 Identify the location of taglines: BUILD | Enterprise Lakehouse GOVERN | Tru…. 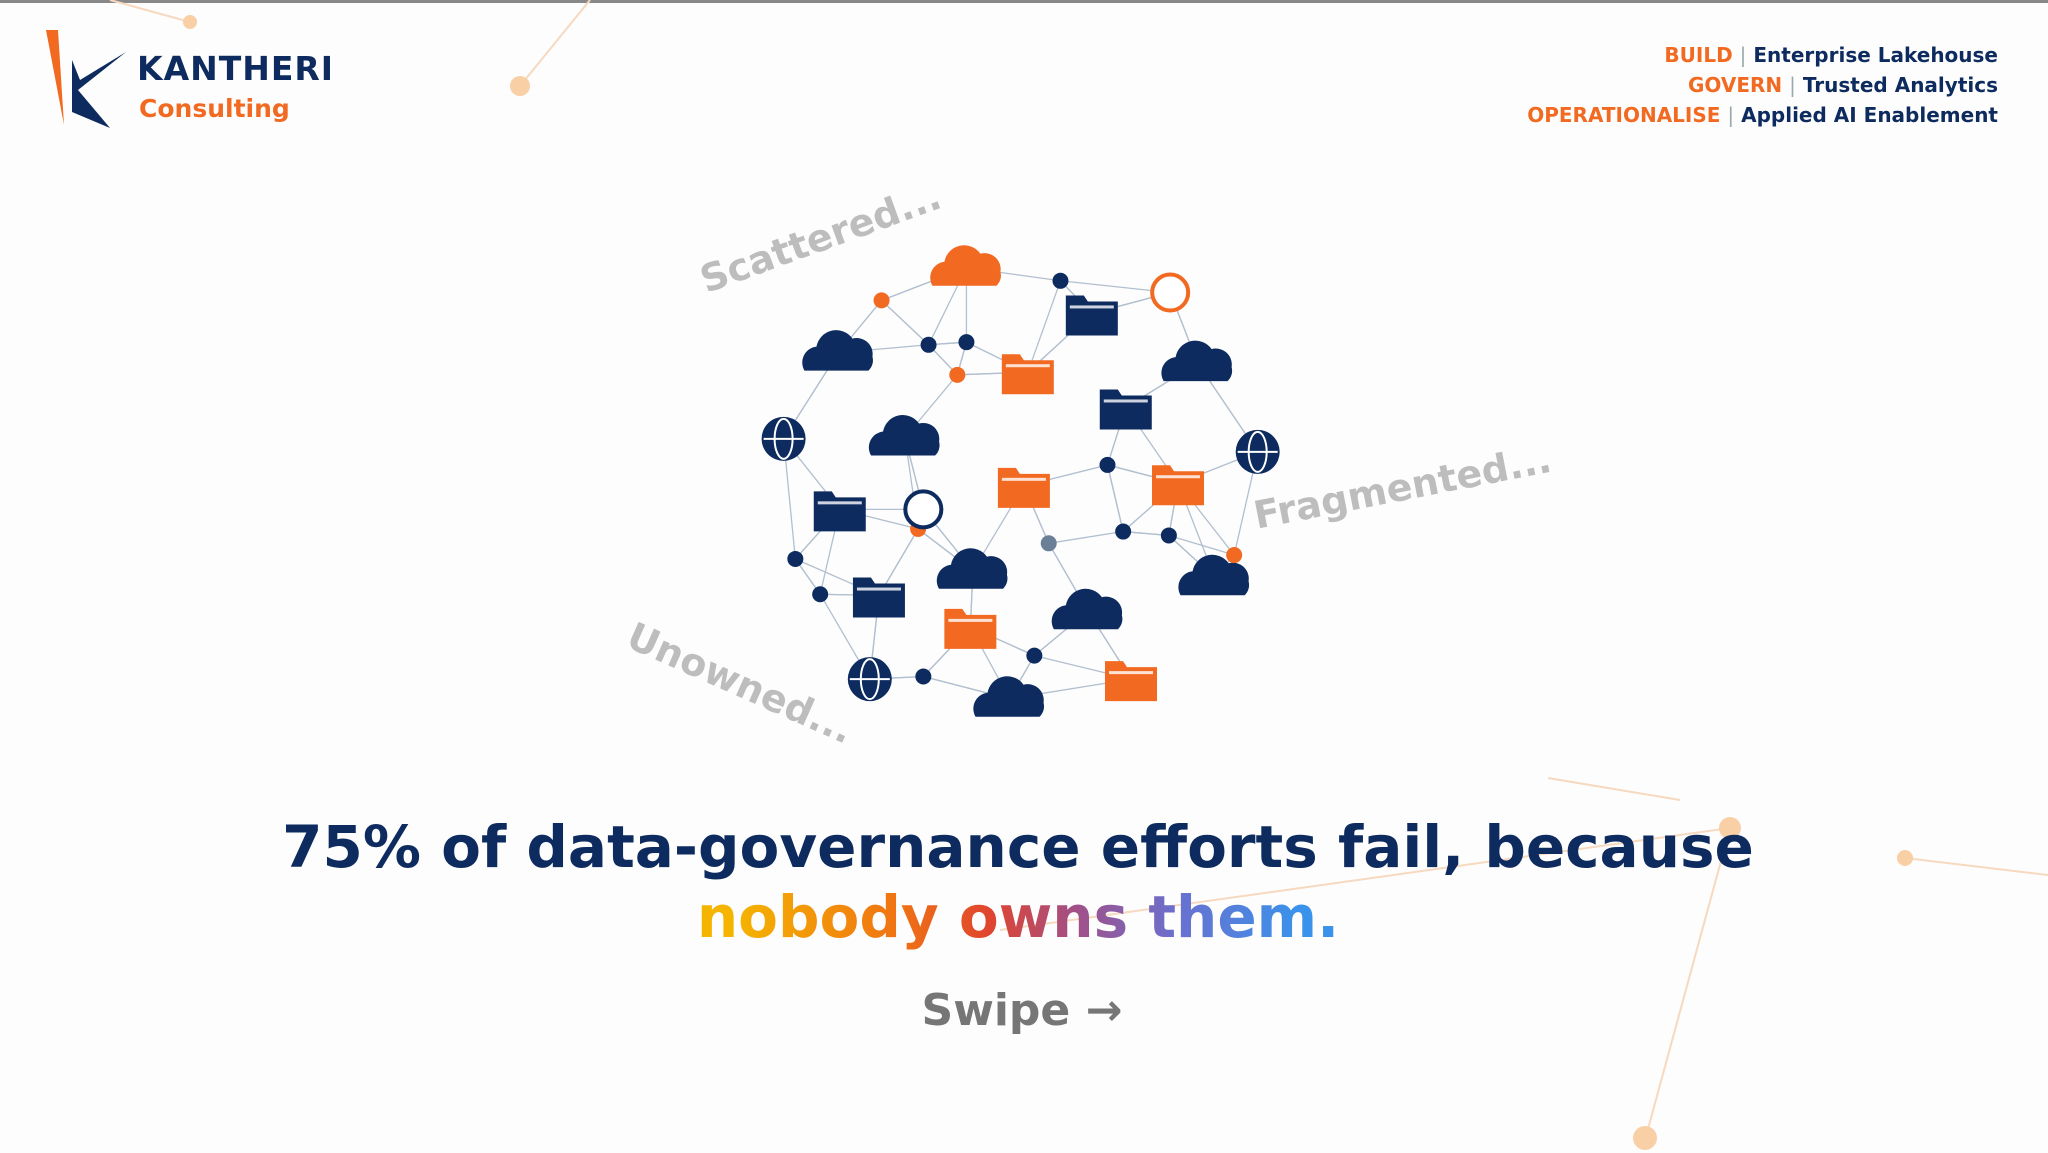
(1762, 85).